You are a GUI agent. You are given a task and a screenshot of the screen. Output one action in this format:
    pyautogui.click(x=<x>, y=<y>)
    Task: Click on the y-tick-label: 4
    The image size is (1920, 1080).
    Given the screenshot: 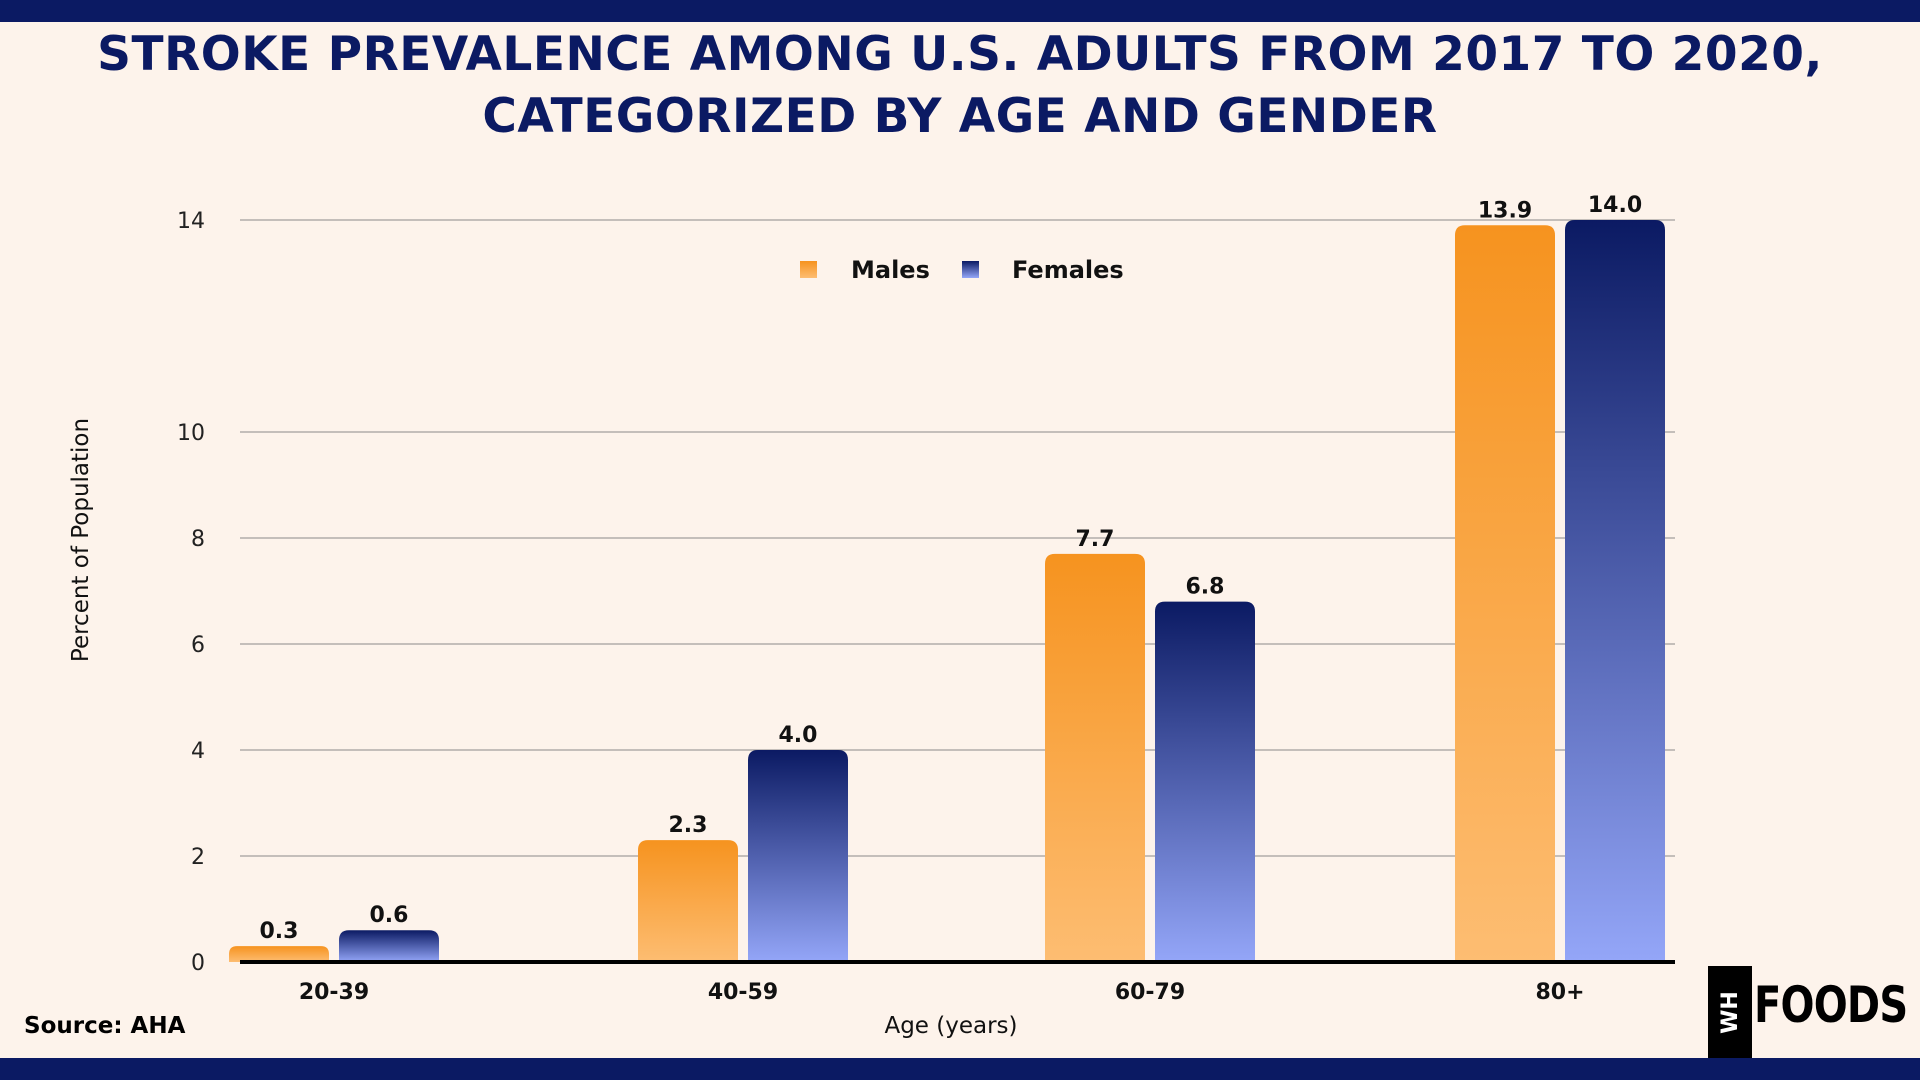 What is the action you would take?
    pyautogui.click(x=198, y=751)
    